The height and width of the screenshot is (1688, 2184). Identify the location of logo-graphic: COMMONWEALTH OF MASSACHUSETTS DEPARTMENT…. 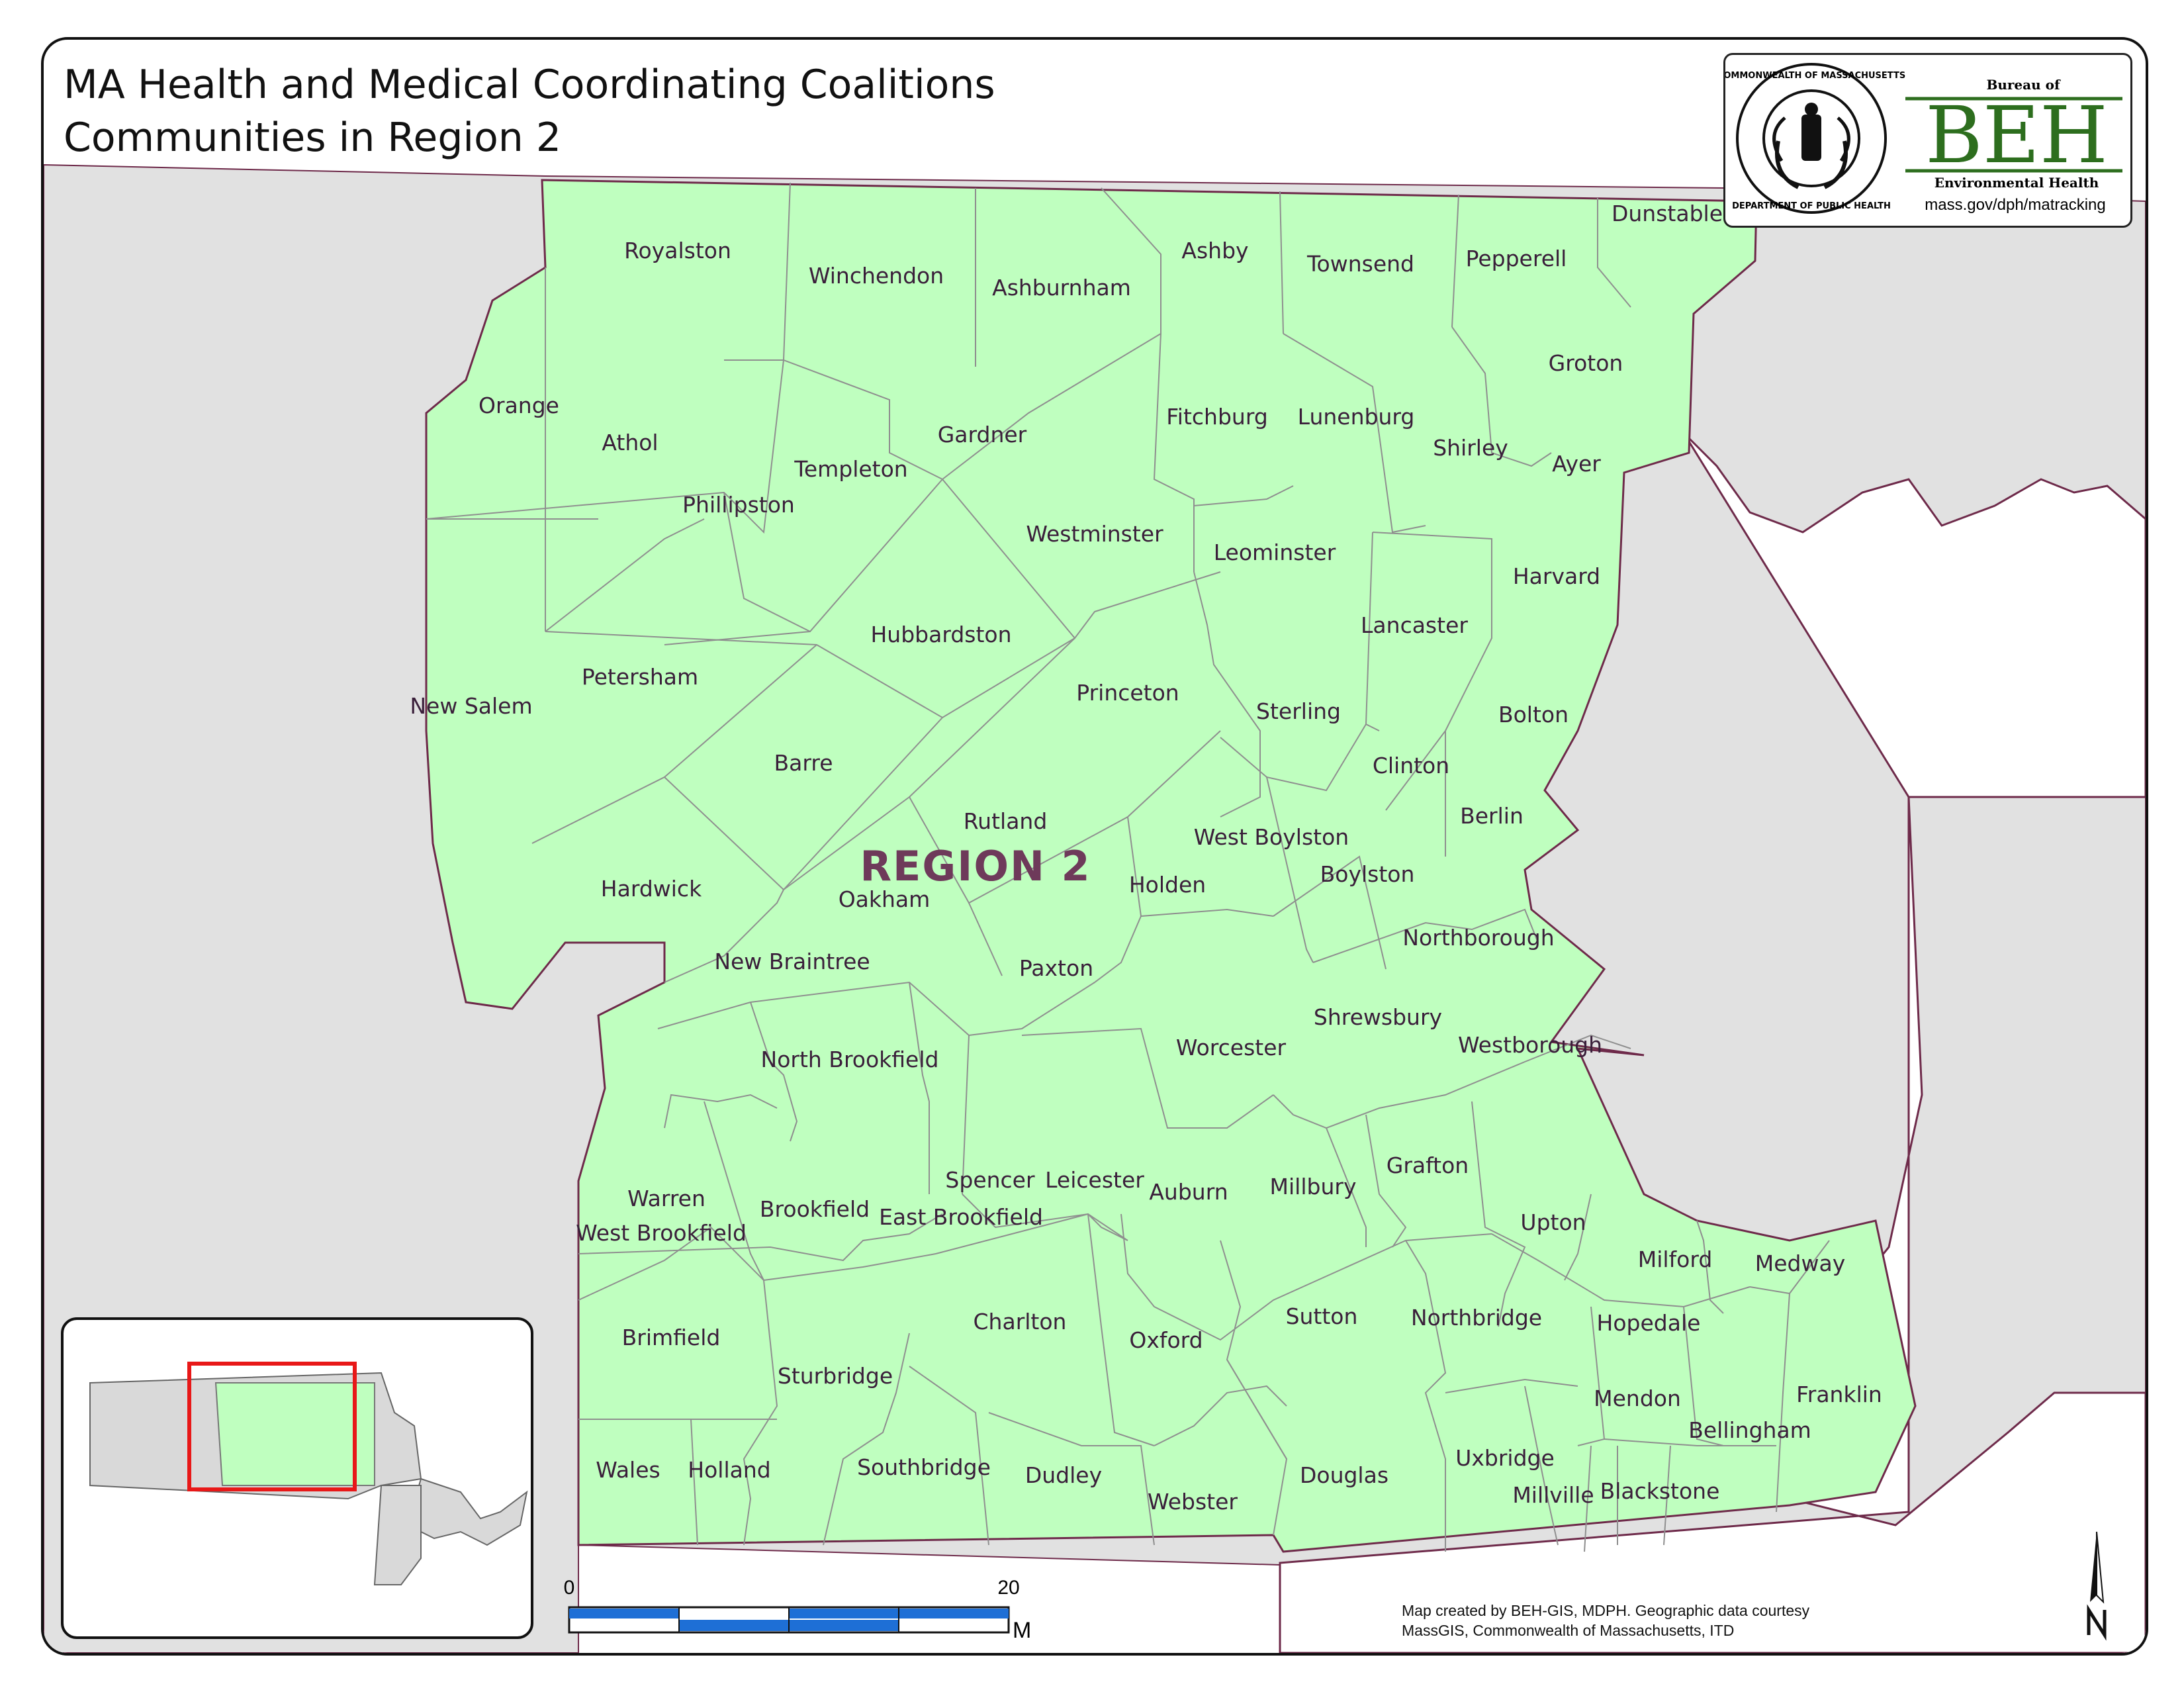
(1920, 138).